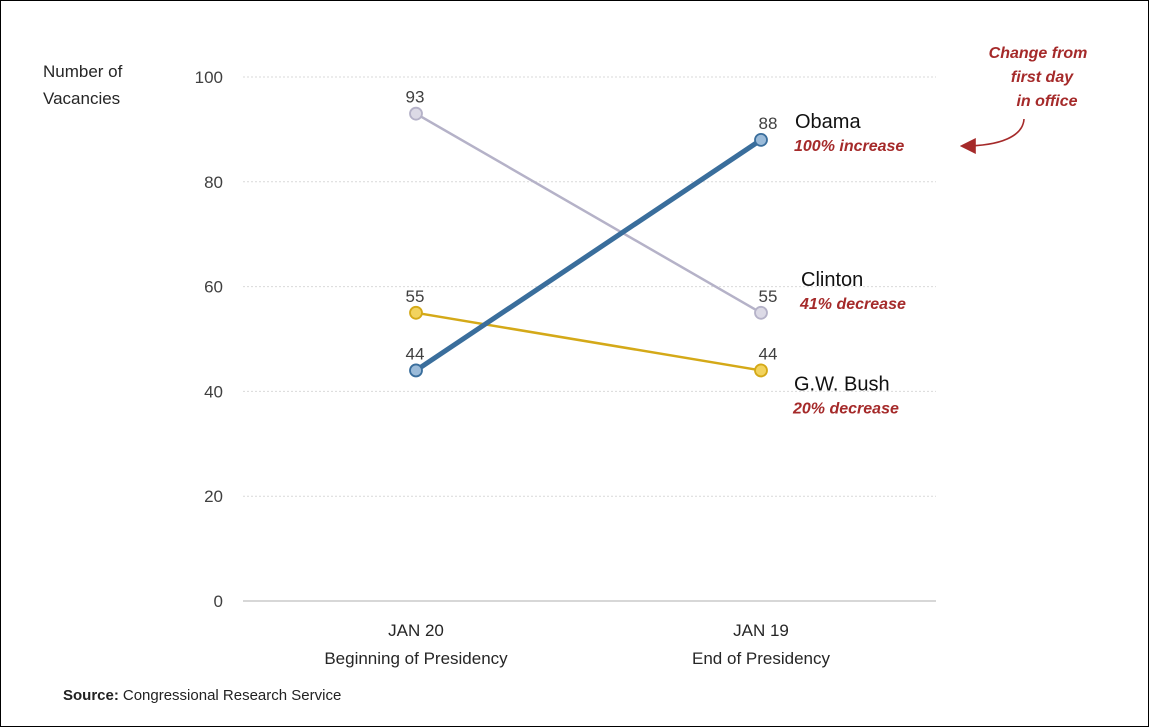 The width and height of the screenshot is (1149, 727). I want to click on y-tick-label: 20, so click(213, 496).